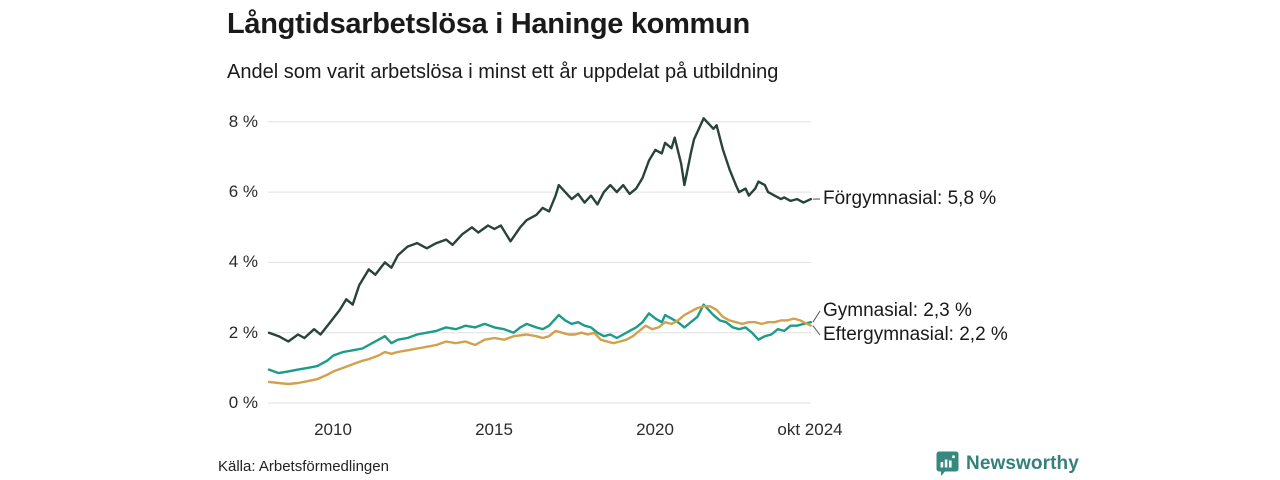  Describe the element at coordinates (816, 330) in the screenshot. I see `leader-line-eftergymnasial` at that location.